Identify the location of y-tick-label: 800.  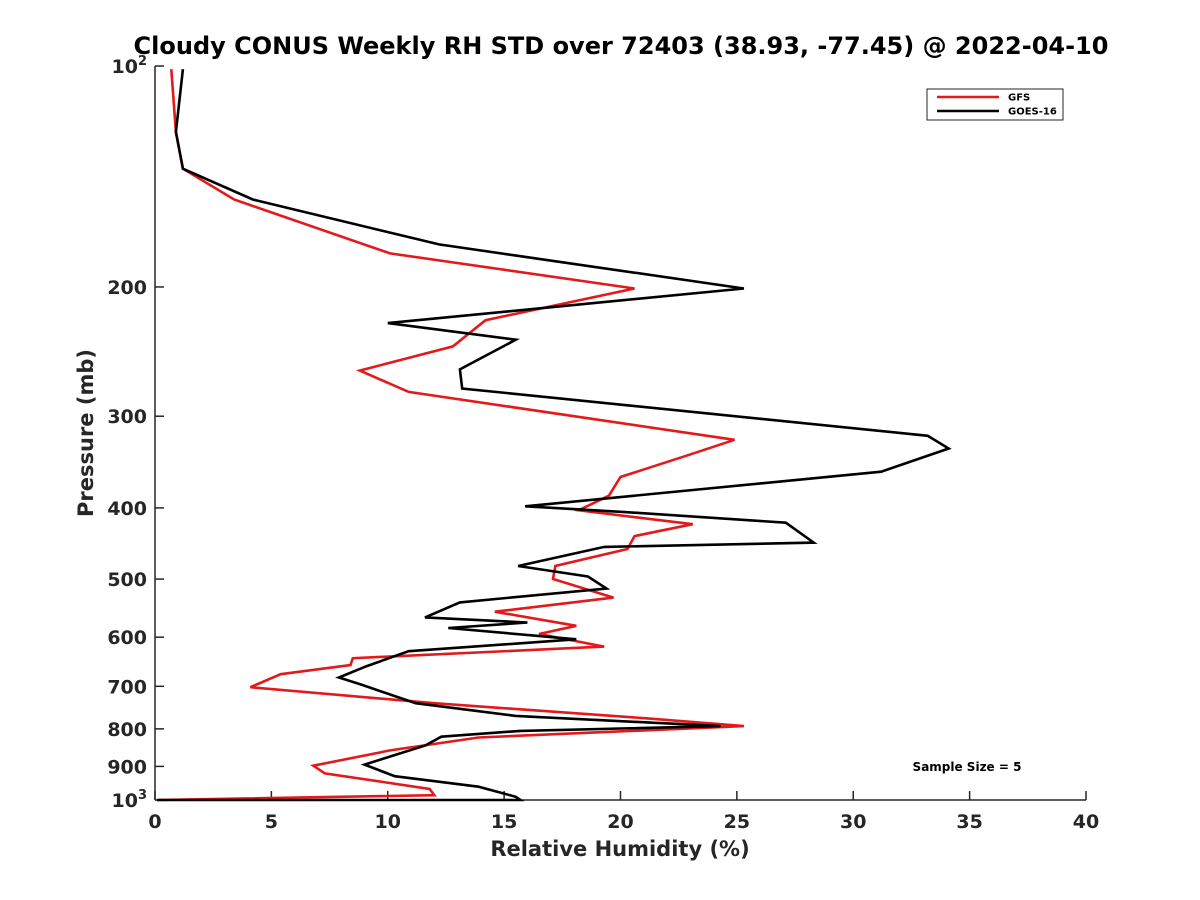
(127, 730).